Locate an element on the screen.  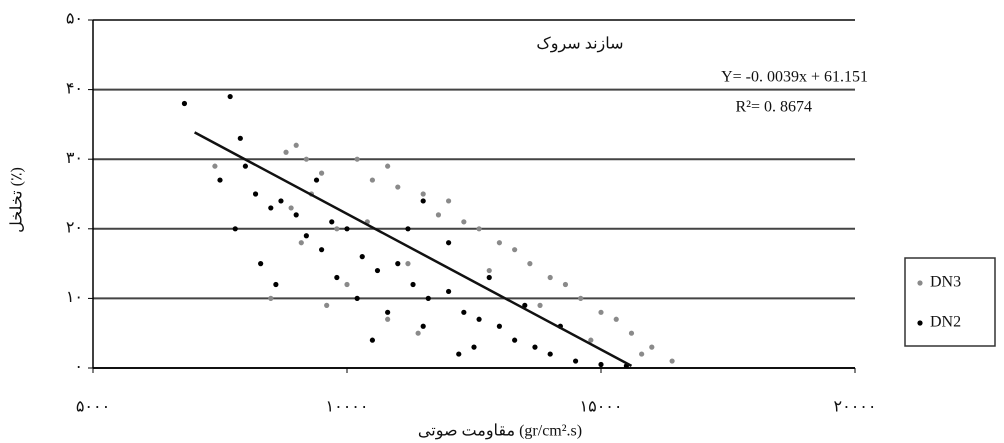
x-tick-label: ۵۰۰۰ is located at coordinates (93, 407).